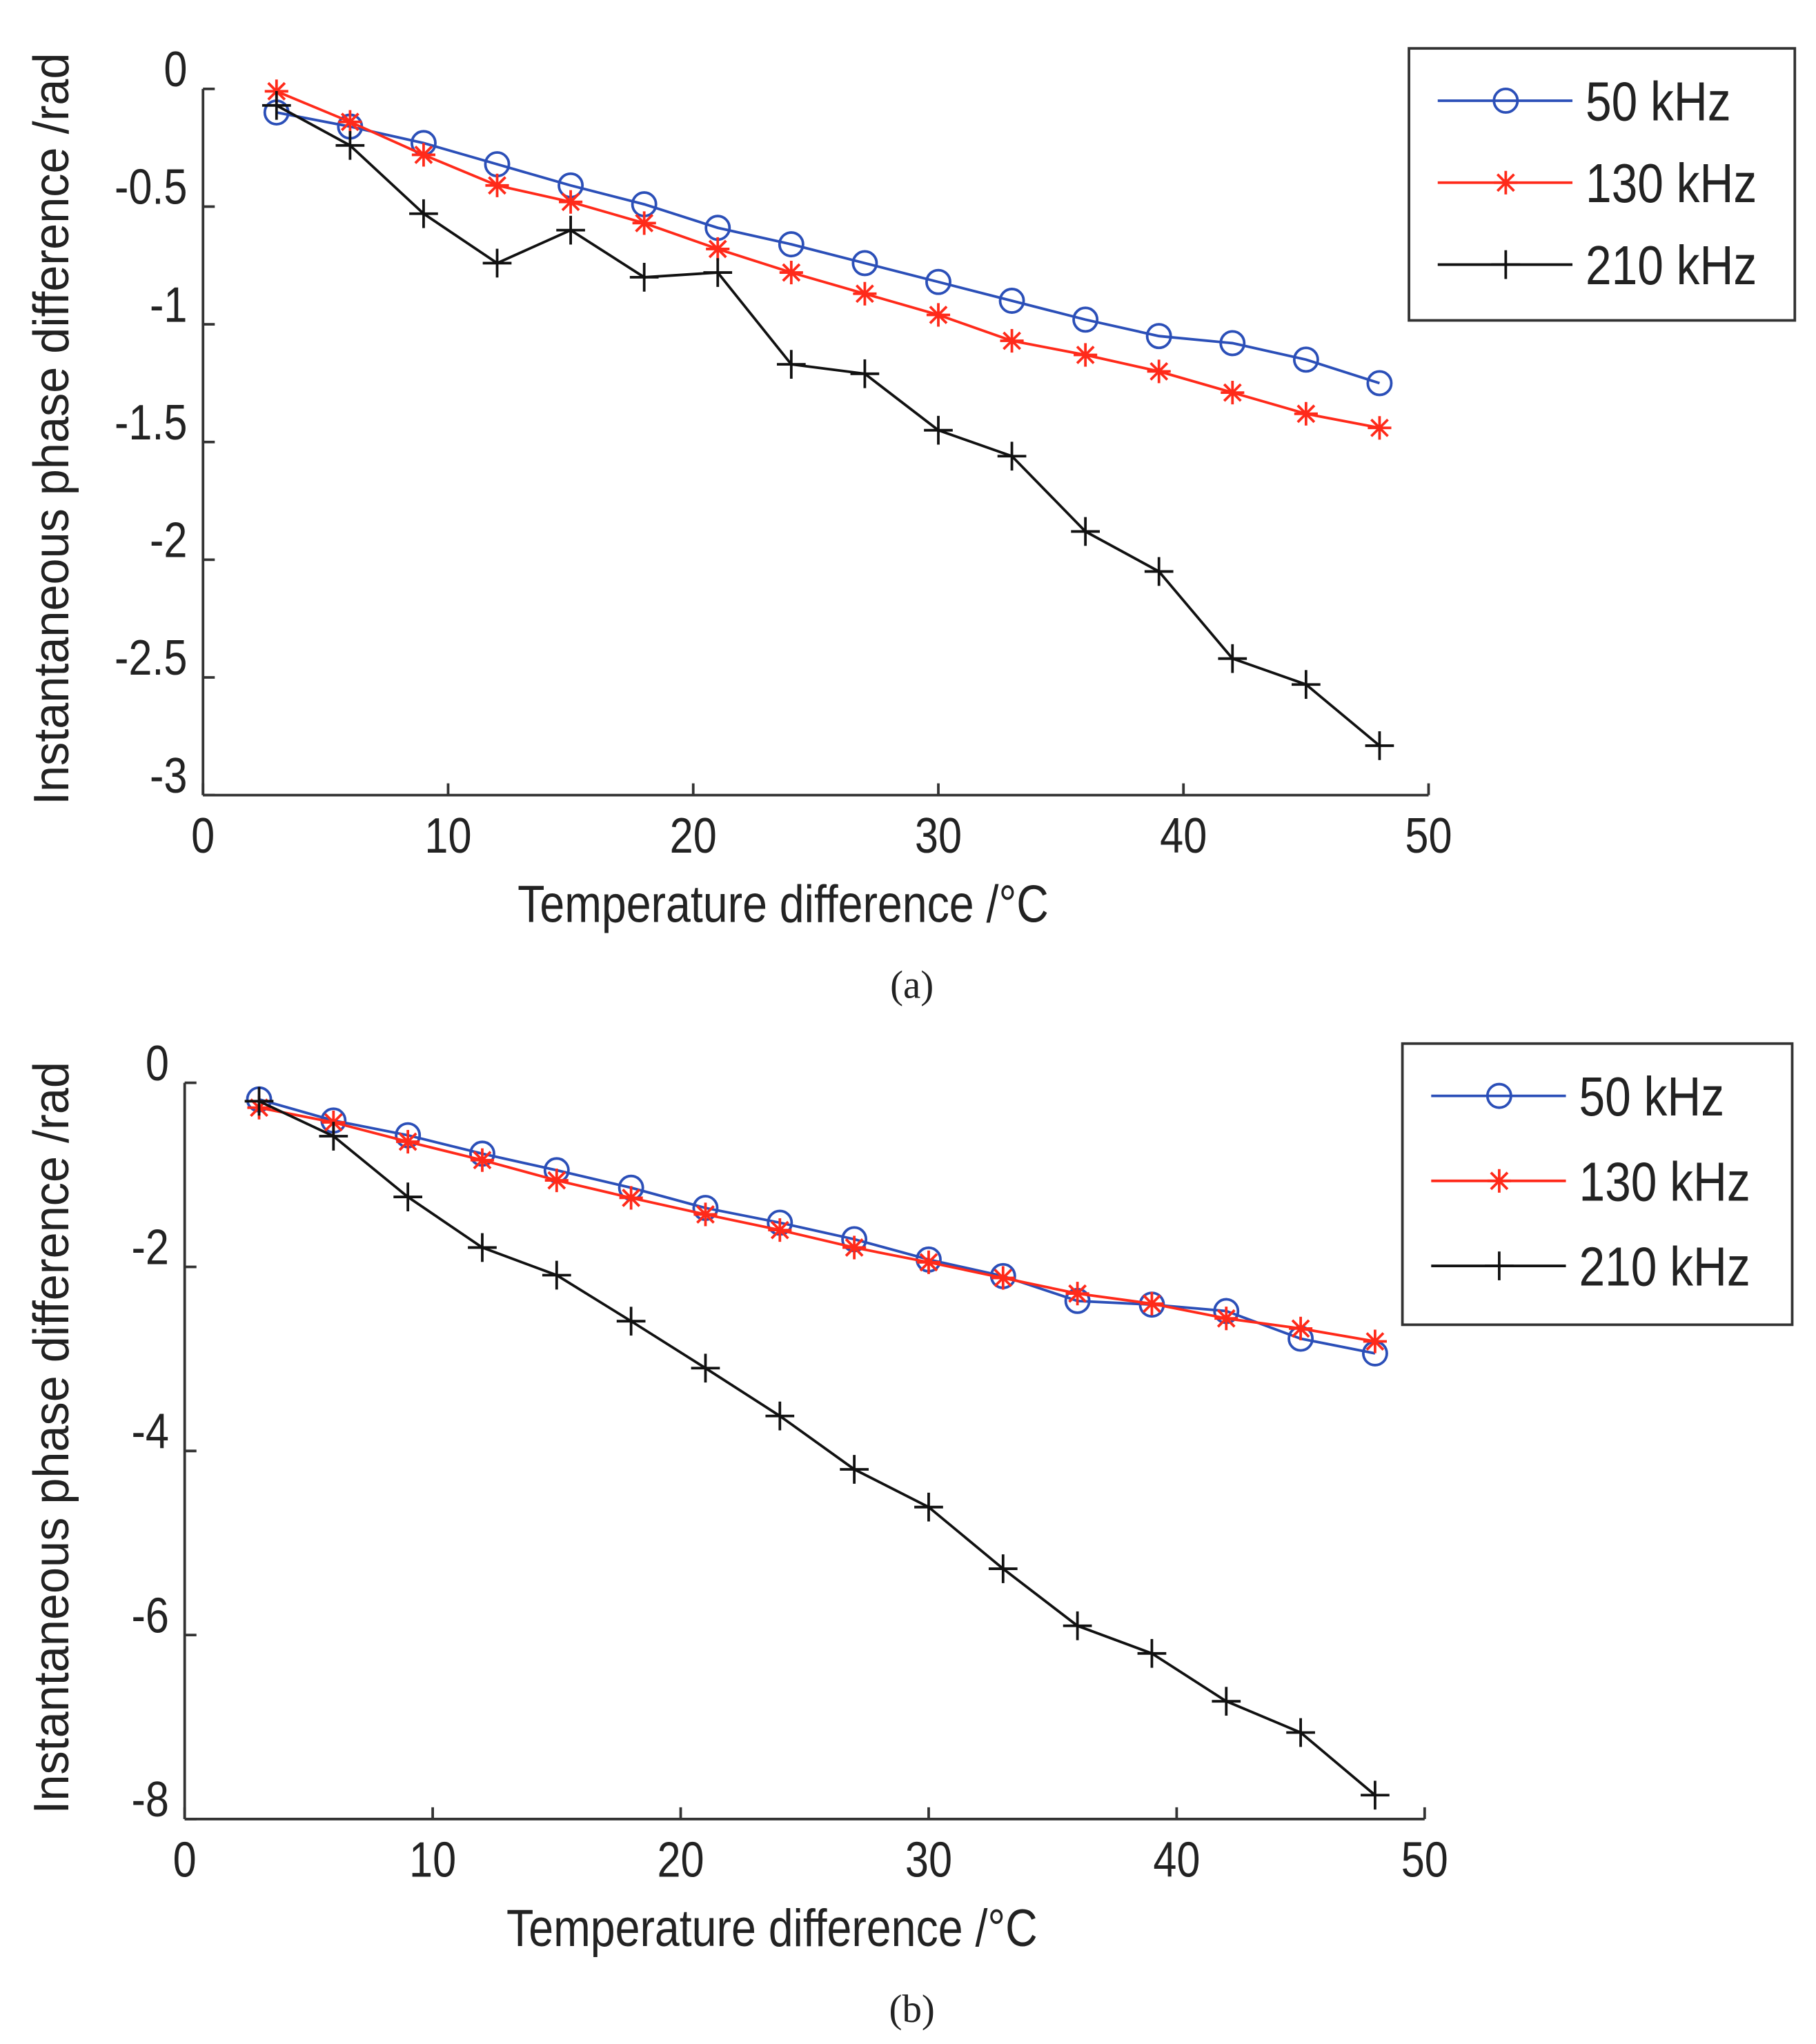 The width and height of the screenshot is (1816, 2044). What do you see at coordinates (168, 776) in the screenshot?
I see `y-tick-label: -3` at bounding box center [168, 776].